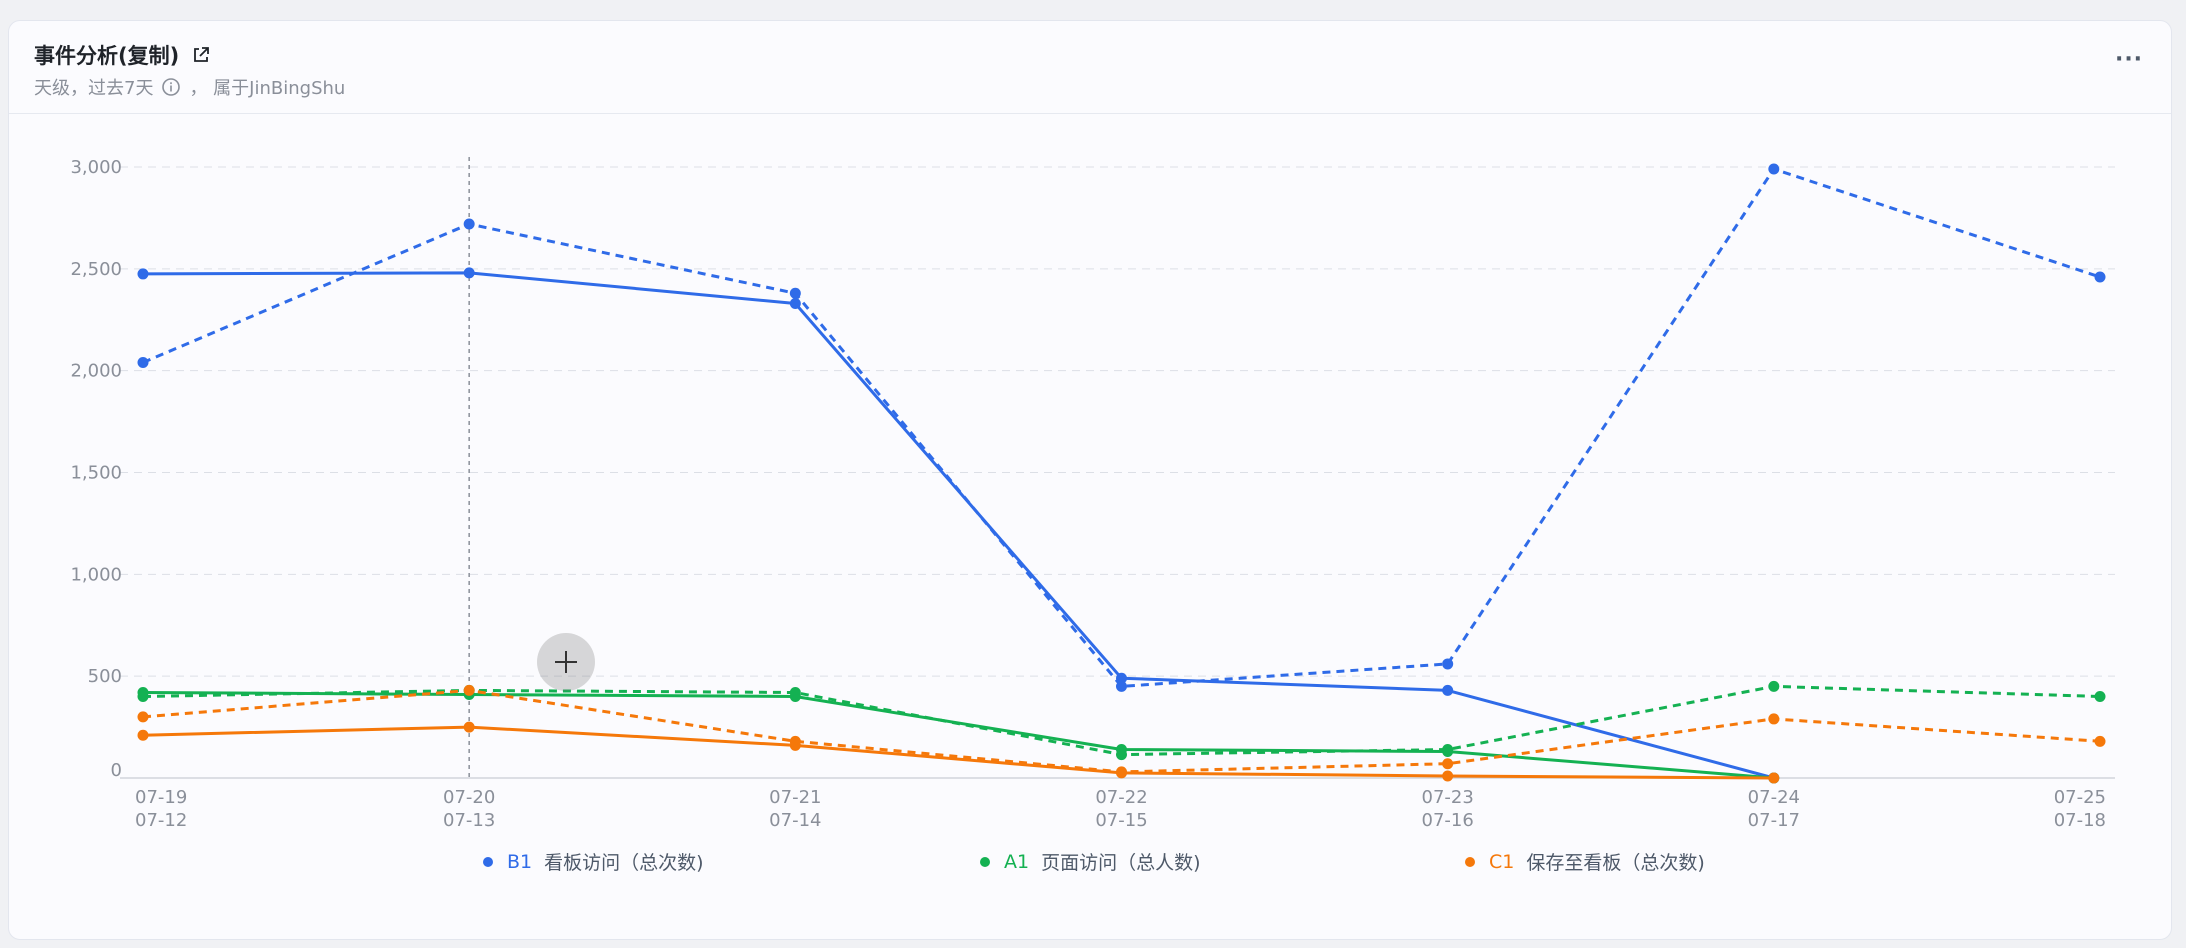 The height and width of the screenshot is (948, 2186). I want to click on y-tick-label: 0, so click(116, 770).